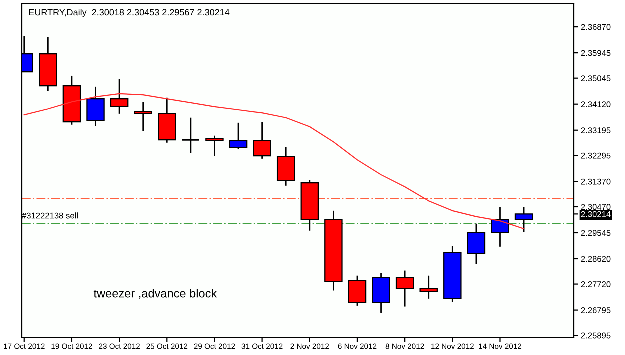 The height and width of the screenshot is (355, 625). I want to click on y-tick-label: 2.36870, so click(596, 27).